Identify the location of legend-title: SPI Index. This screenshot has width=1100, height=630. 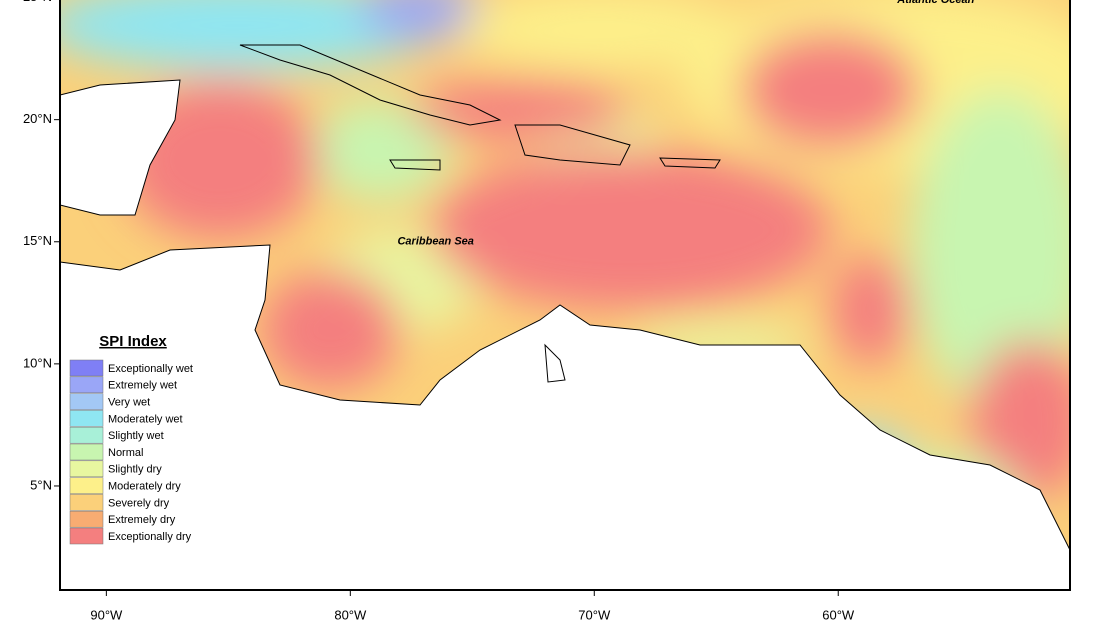
(133, 341).